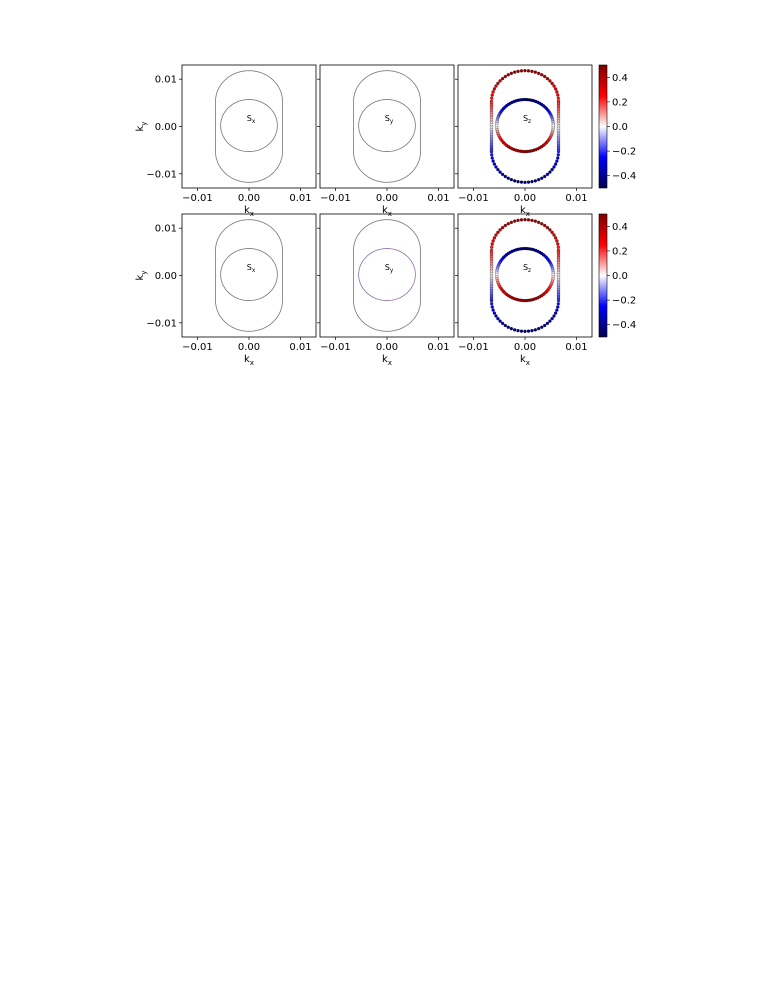  Describe the element at coordinates (389, 119) in the screenshot. I see `component-label: Sy` at that location.